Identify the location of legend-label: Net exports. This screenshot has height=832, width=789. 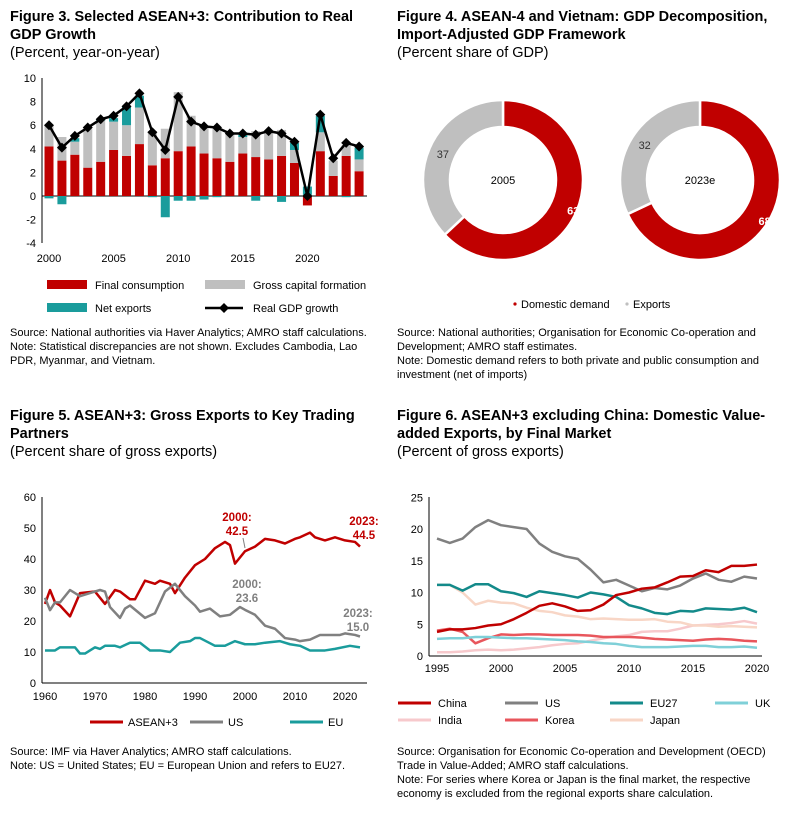
(123, 309).